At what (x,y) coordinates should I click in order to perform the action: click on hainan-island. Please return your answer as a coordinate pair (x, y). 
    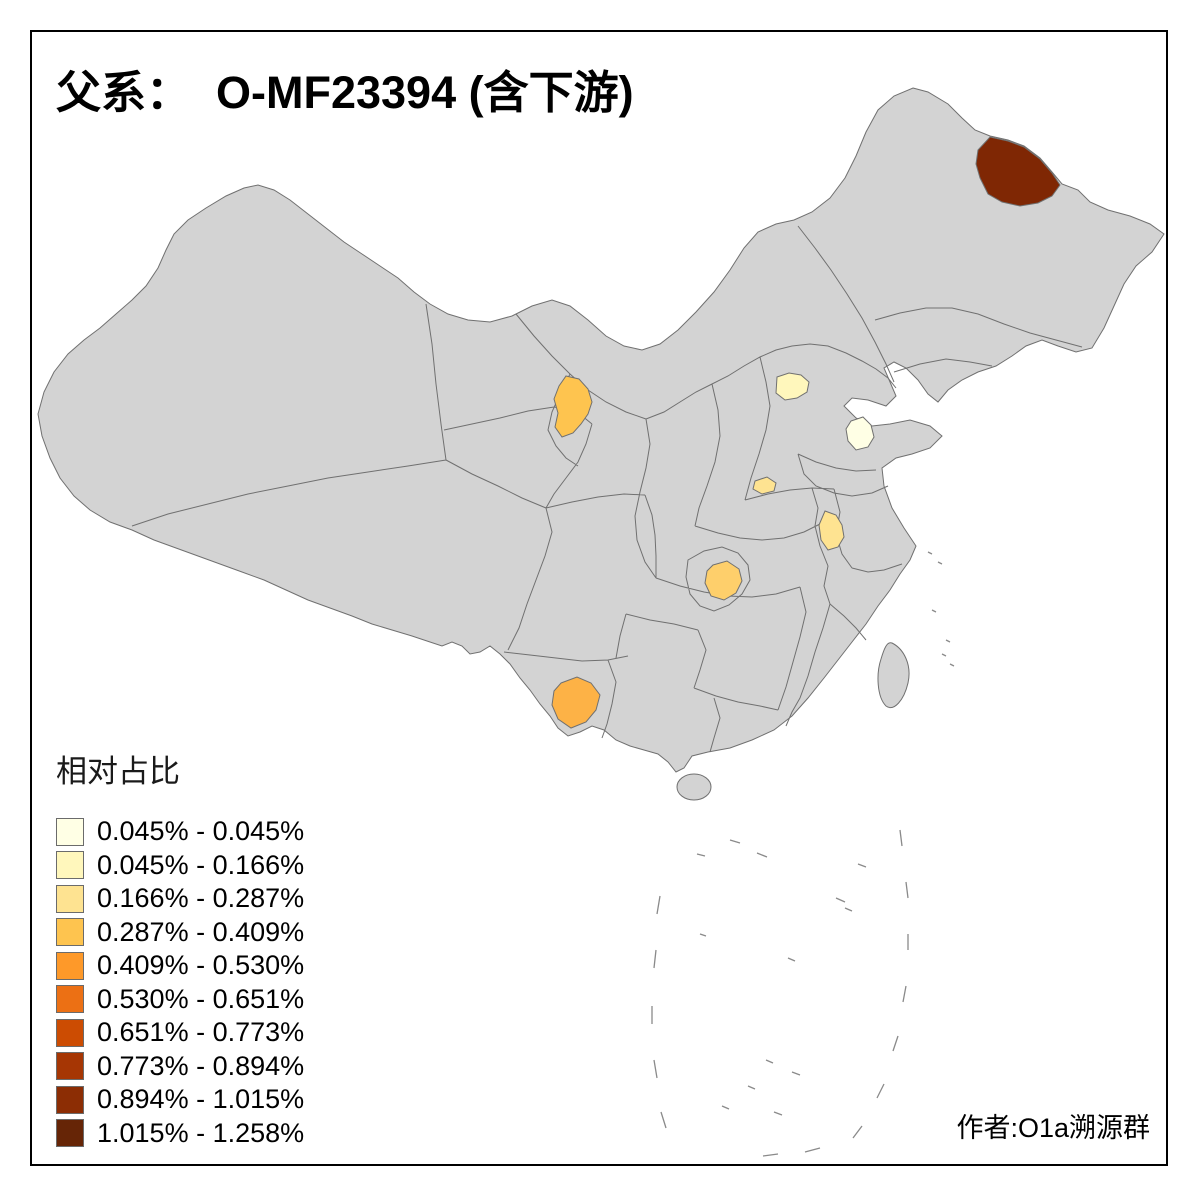
    Looking at the image, I should click on (694, 787).